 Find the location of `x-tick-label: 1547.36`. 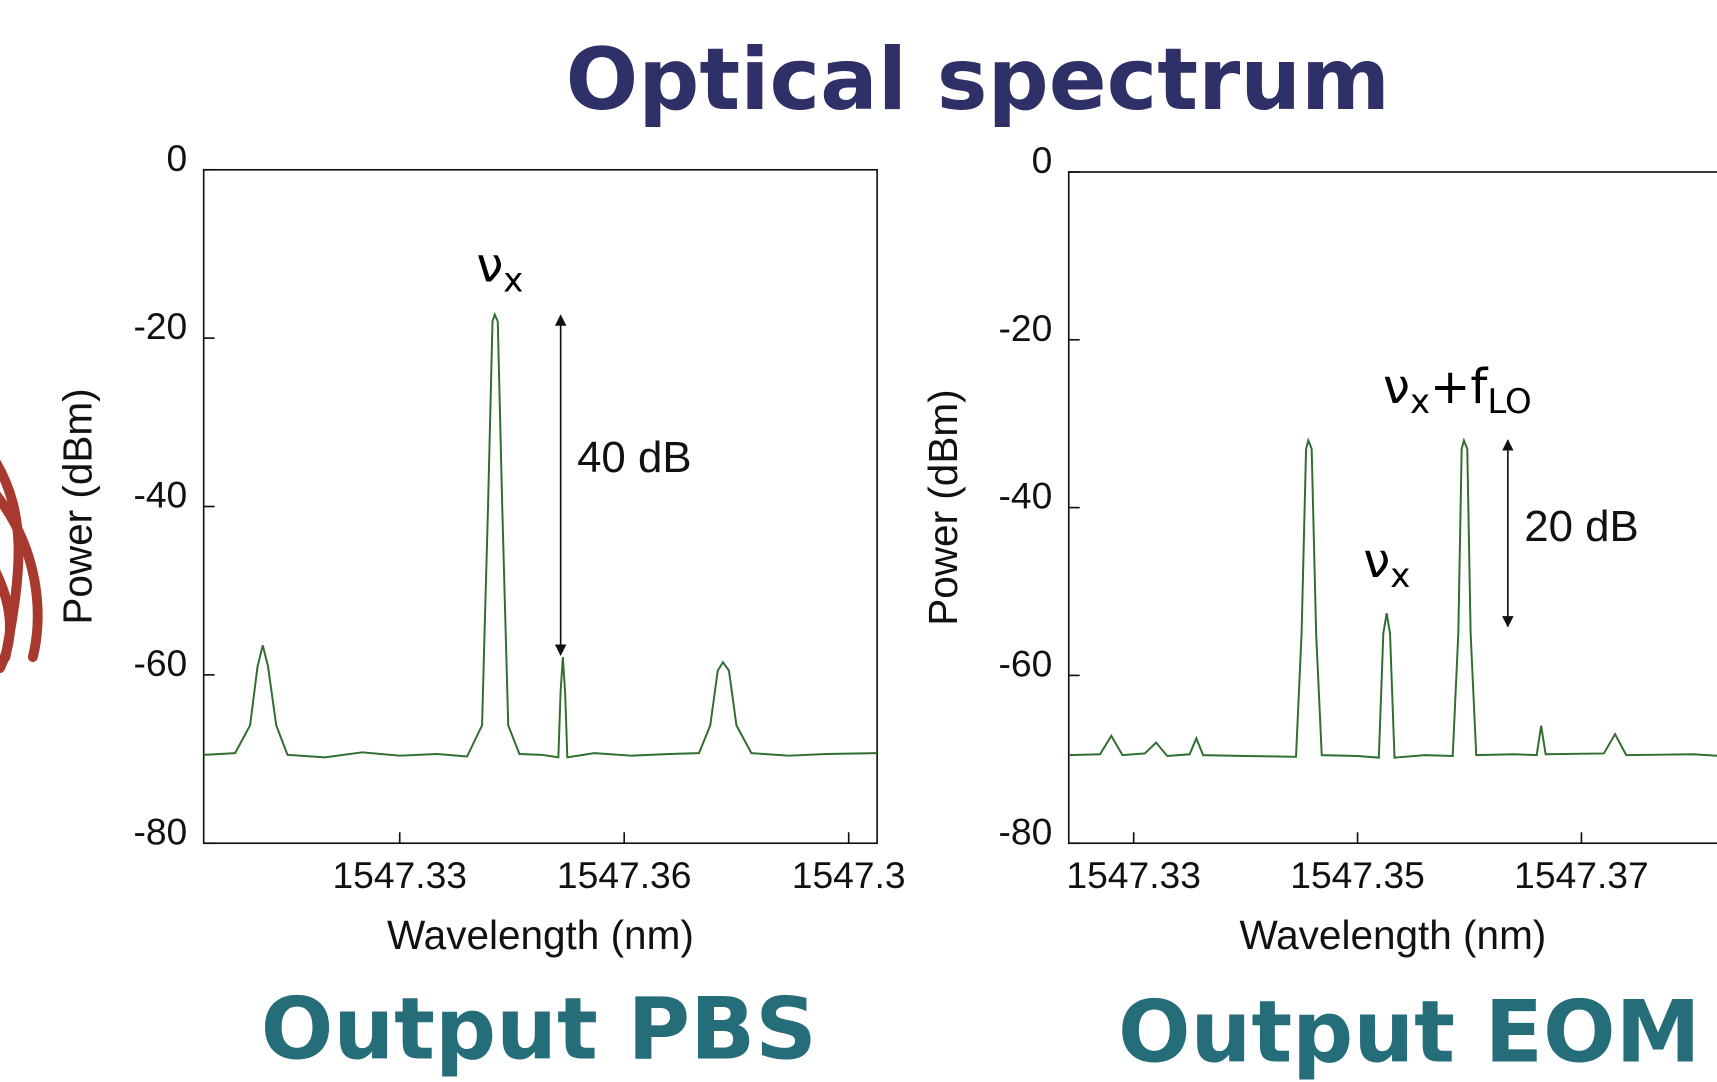

x-tick-label: 1547.36 is located at coordinates (624, 875).